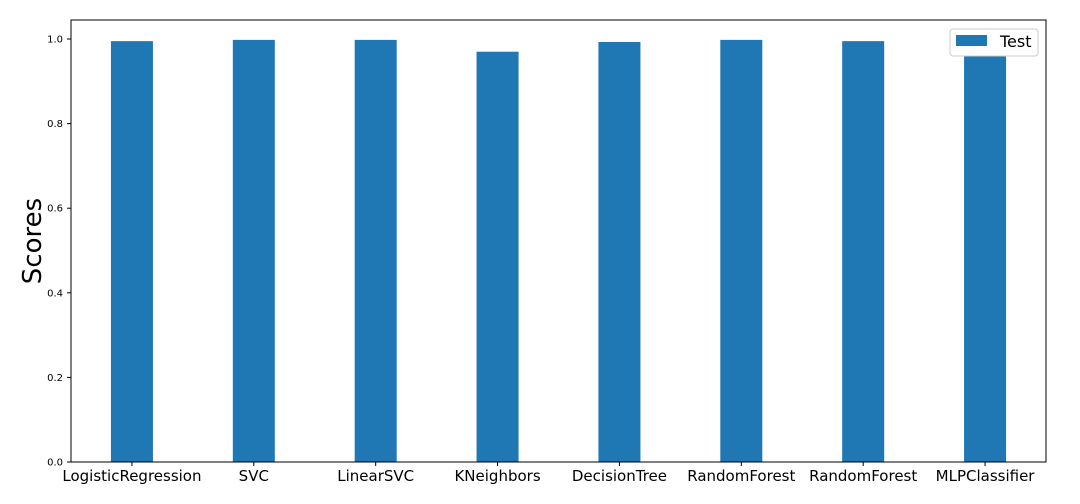 This screenshot has width=1080, height=504. What do you see at coordinates (55, 40) in the screenshot?
I see `y-tick-label: 1.0` at bounding box center [55, 40].